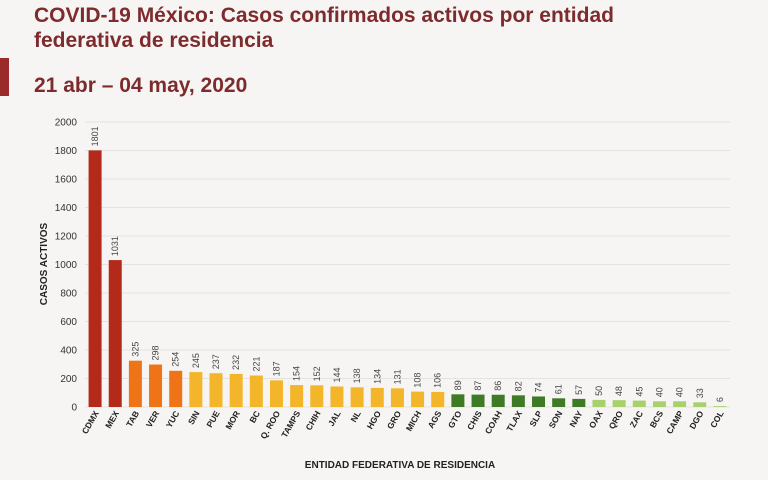 This screenshot has height=485, width=768. Describe the element at coordinates (539, 387) in the screenshot. I see `value-label: 74` at that location.